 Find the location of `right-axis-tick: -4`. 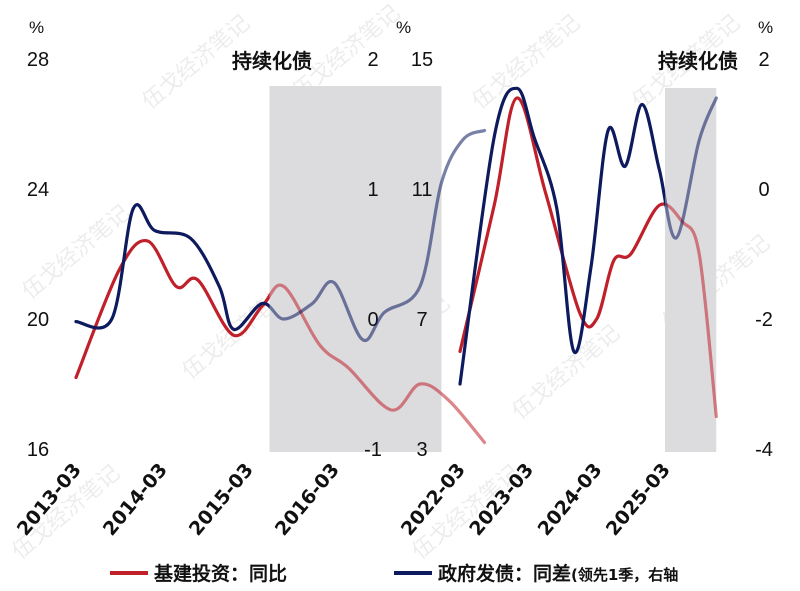

right-axis-tick: -4 is located at coordinates (764, 450).